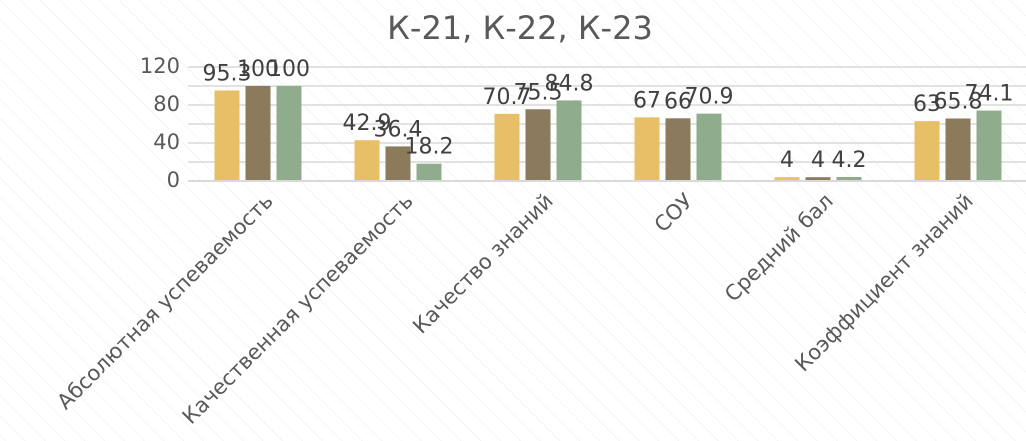 The width and height of the screenshot is (1026, 441). Describe the element at coordinates (367, 123) in the screenshot. I see `data-label: 42.9` at that location.